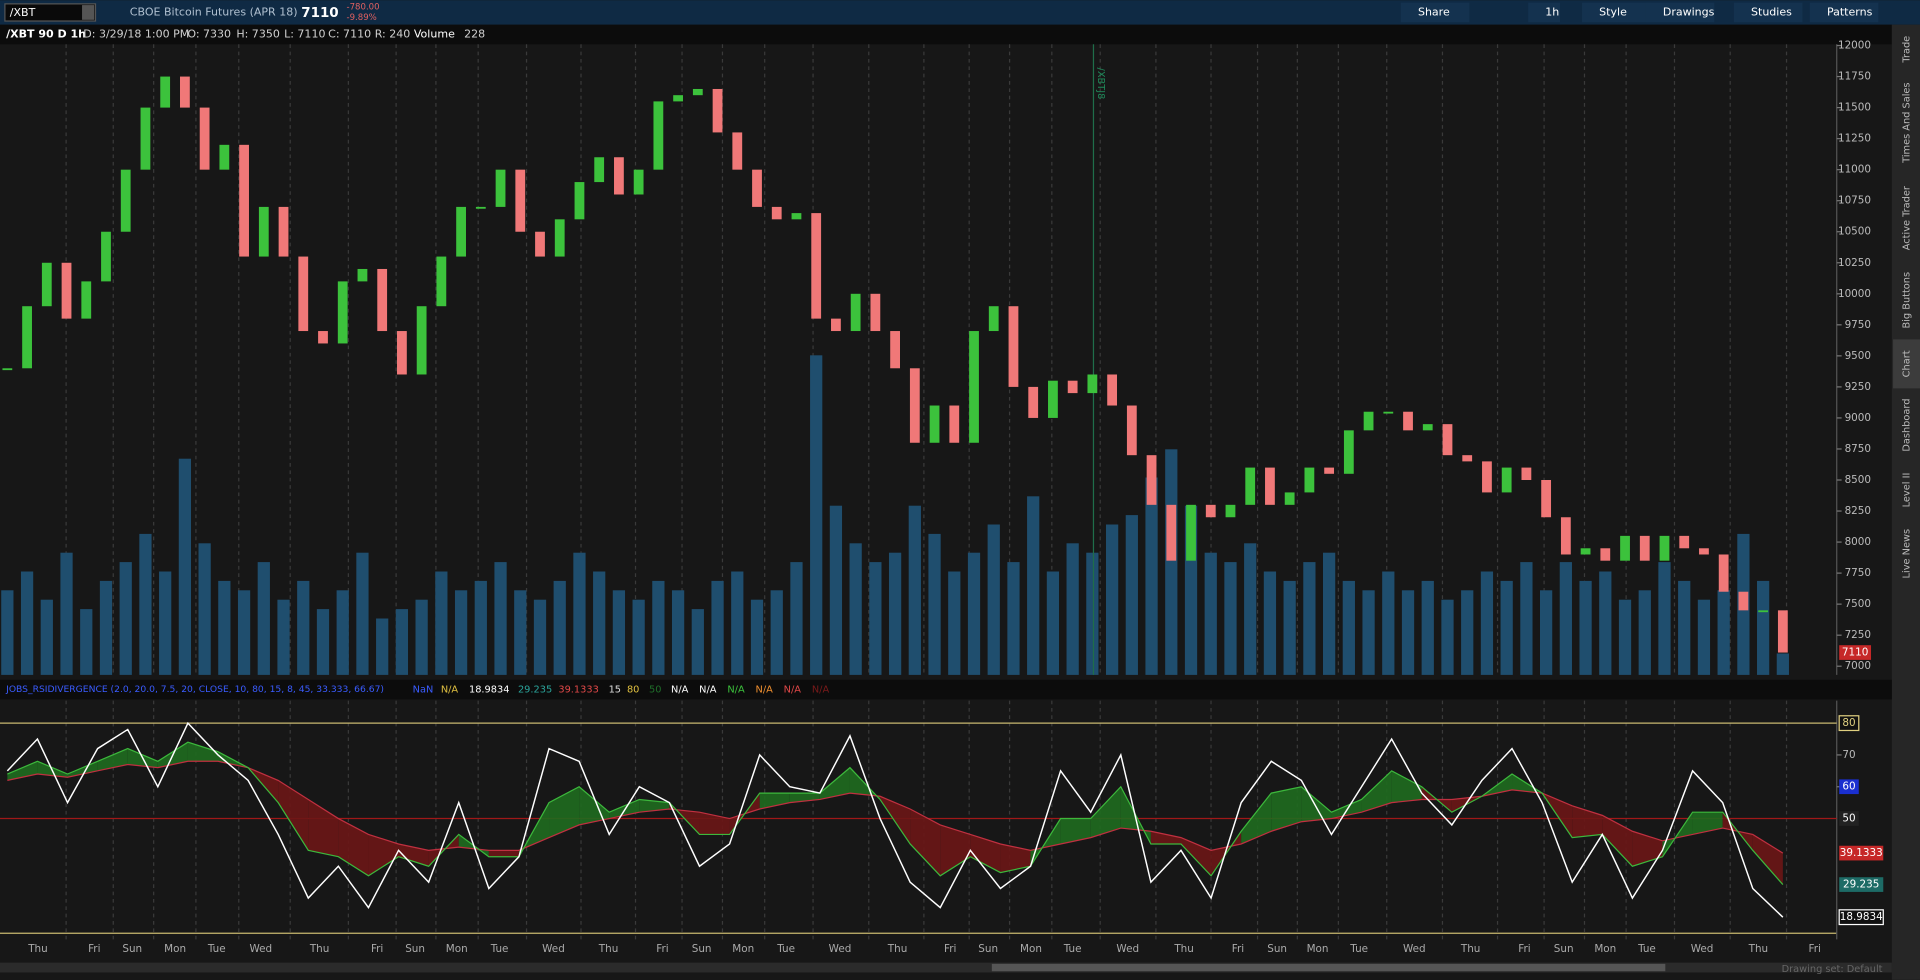 The image size is (1920, 980). I want to click on value-label: 18.9834, so click(1861, 917).